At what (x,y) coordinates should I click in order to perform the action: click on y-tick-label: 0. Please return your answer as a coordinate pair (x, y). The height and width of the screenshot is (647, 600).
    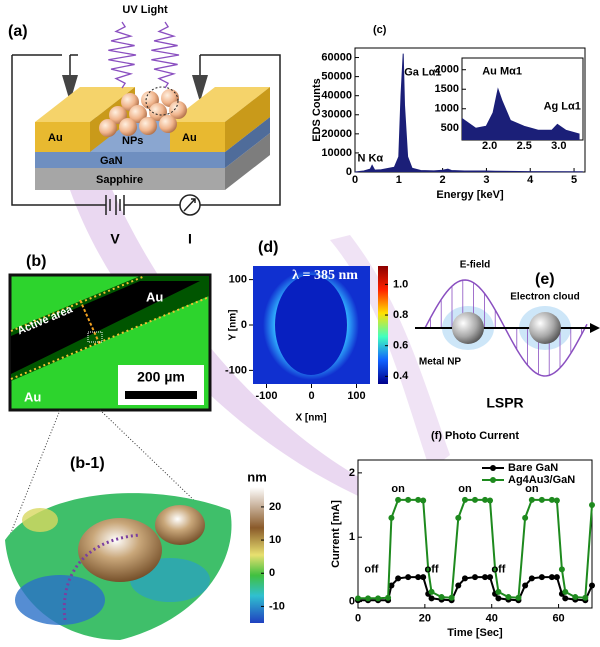
    Looking at the image, I should click on (244, 325).